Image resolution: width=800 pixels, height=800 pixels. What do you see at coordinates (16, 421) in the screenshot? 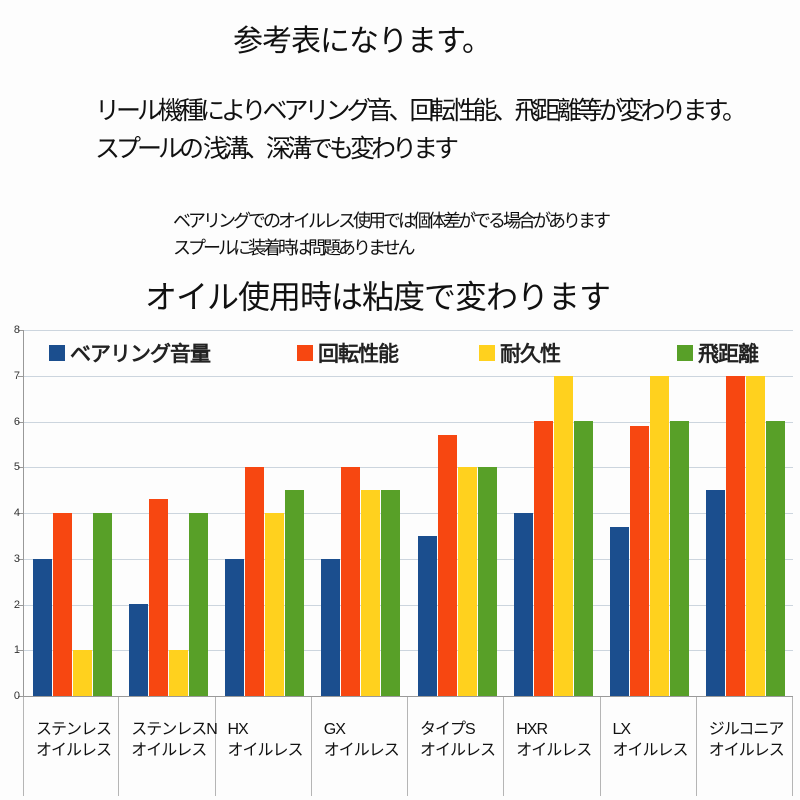
I see `y-axis-label: 6` at bounding box center [16, 421].